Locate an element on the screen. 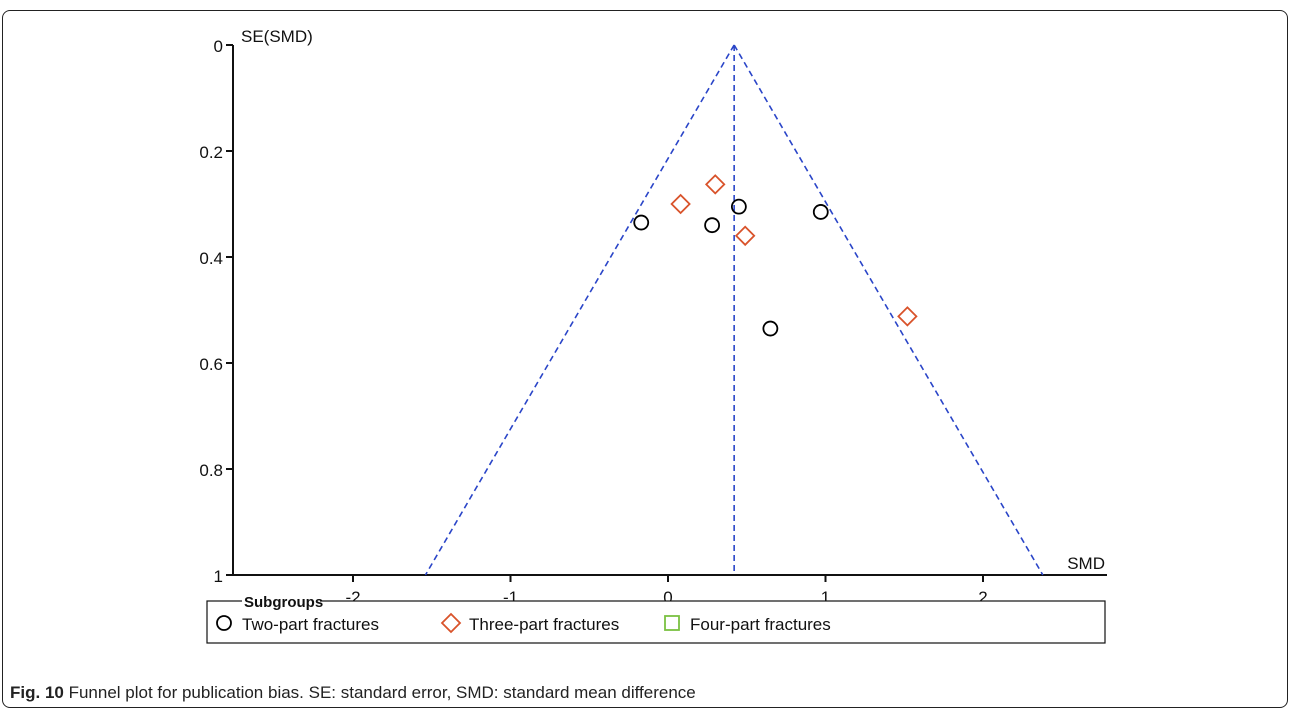 This screenshot has width=1292, height=712. legend-title: Subgroups is located at coordinates (283, 602).